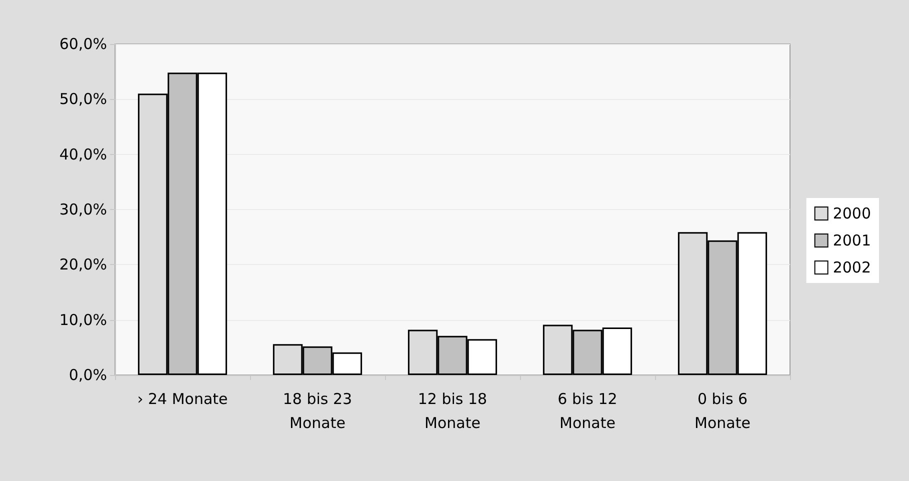 Image resolution: width=909 pixels, height=481 pixels. Describe the element at coordinates (317, 411) in the screenshot. I see `x-tick-label: 18 bis 23 Monate` at that location.